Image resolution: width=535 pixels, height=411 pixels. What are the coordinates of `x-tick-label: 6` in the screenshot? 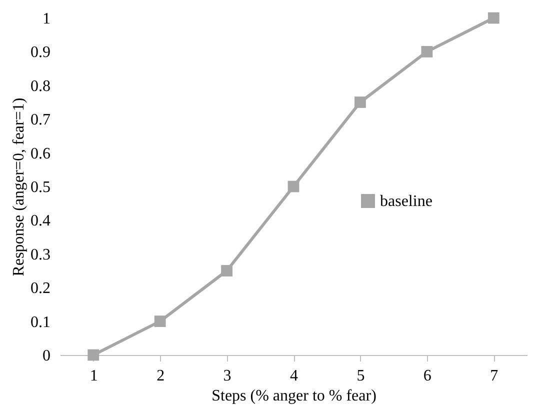 It's located at (427, 376).